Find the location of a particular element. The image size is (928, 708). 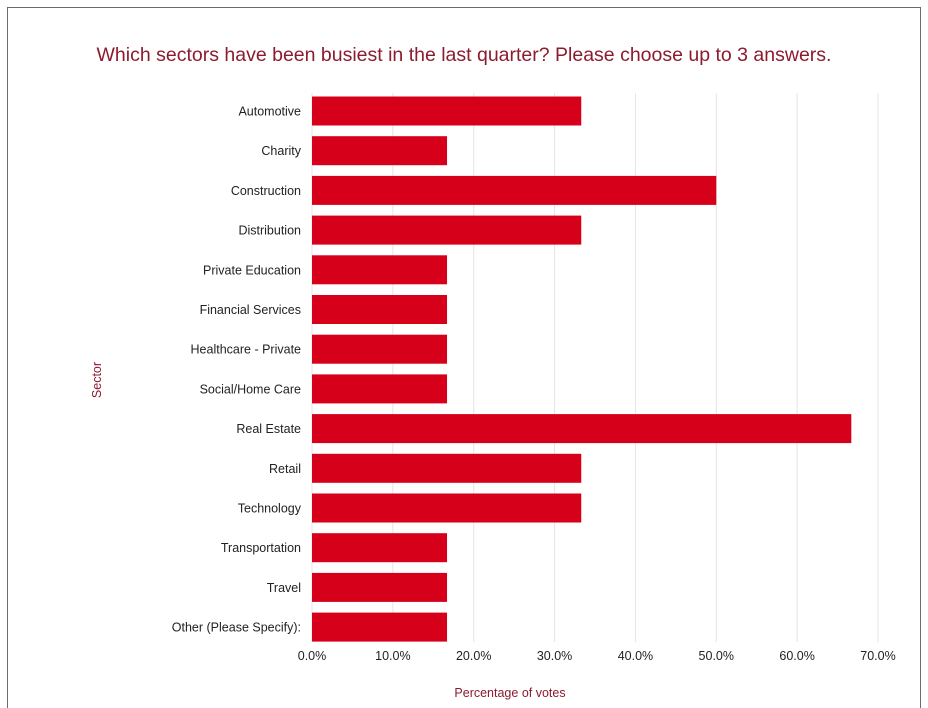

category-label: Distribution is located at coordinates (269, 231).